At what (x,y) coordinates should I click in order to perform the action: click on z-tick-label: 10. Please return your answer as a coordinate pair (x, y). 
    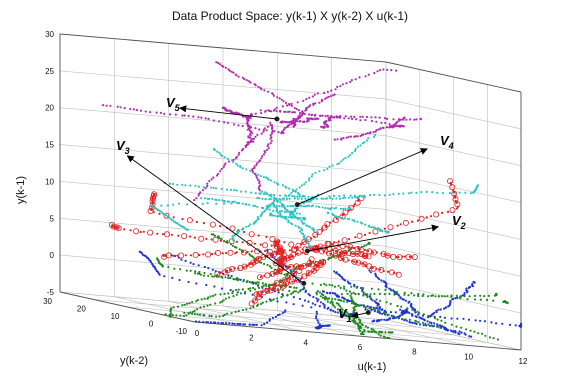
    Looking at the image, I should click on (49, 181).